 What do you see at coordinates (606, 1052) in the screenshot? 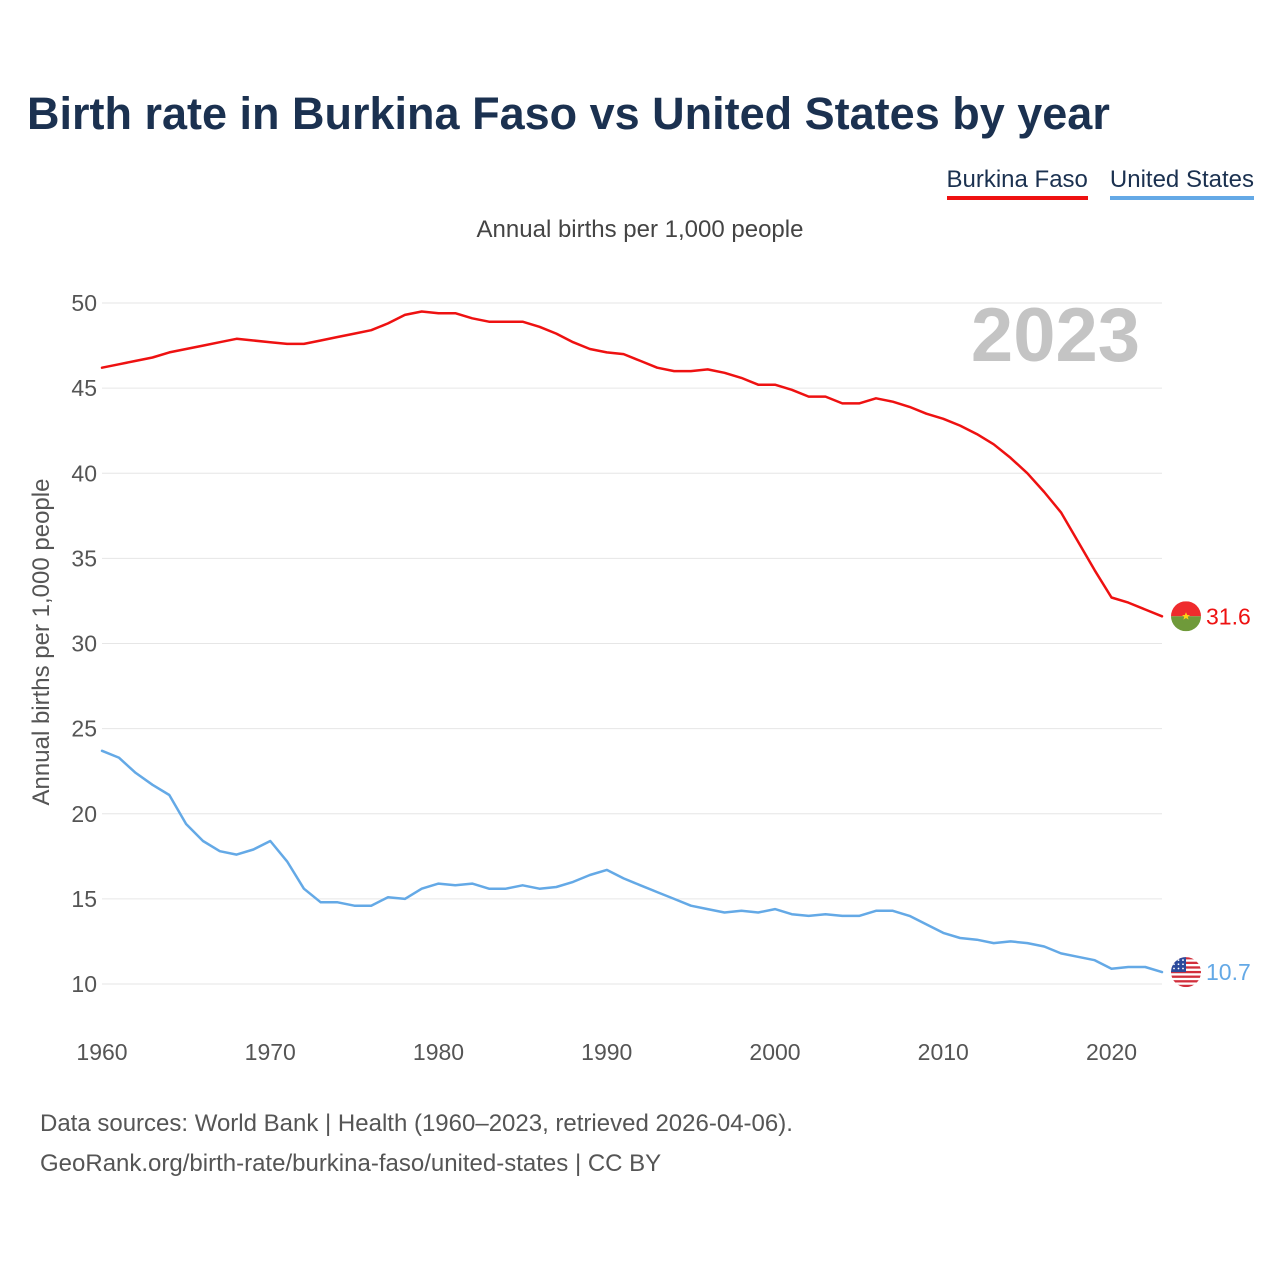
I see `x-tick-label: 1990` at bounding box center [606, 1052].